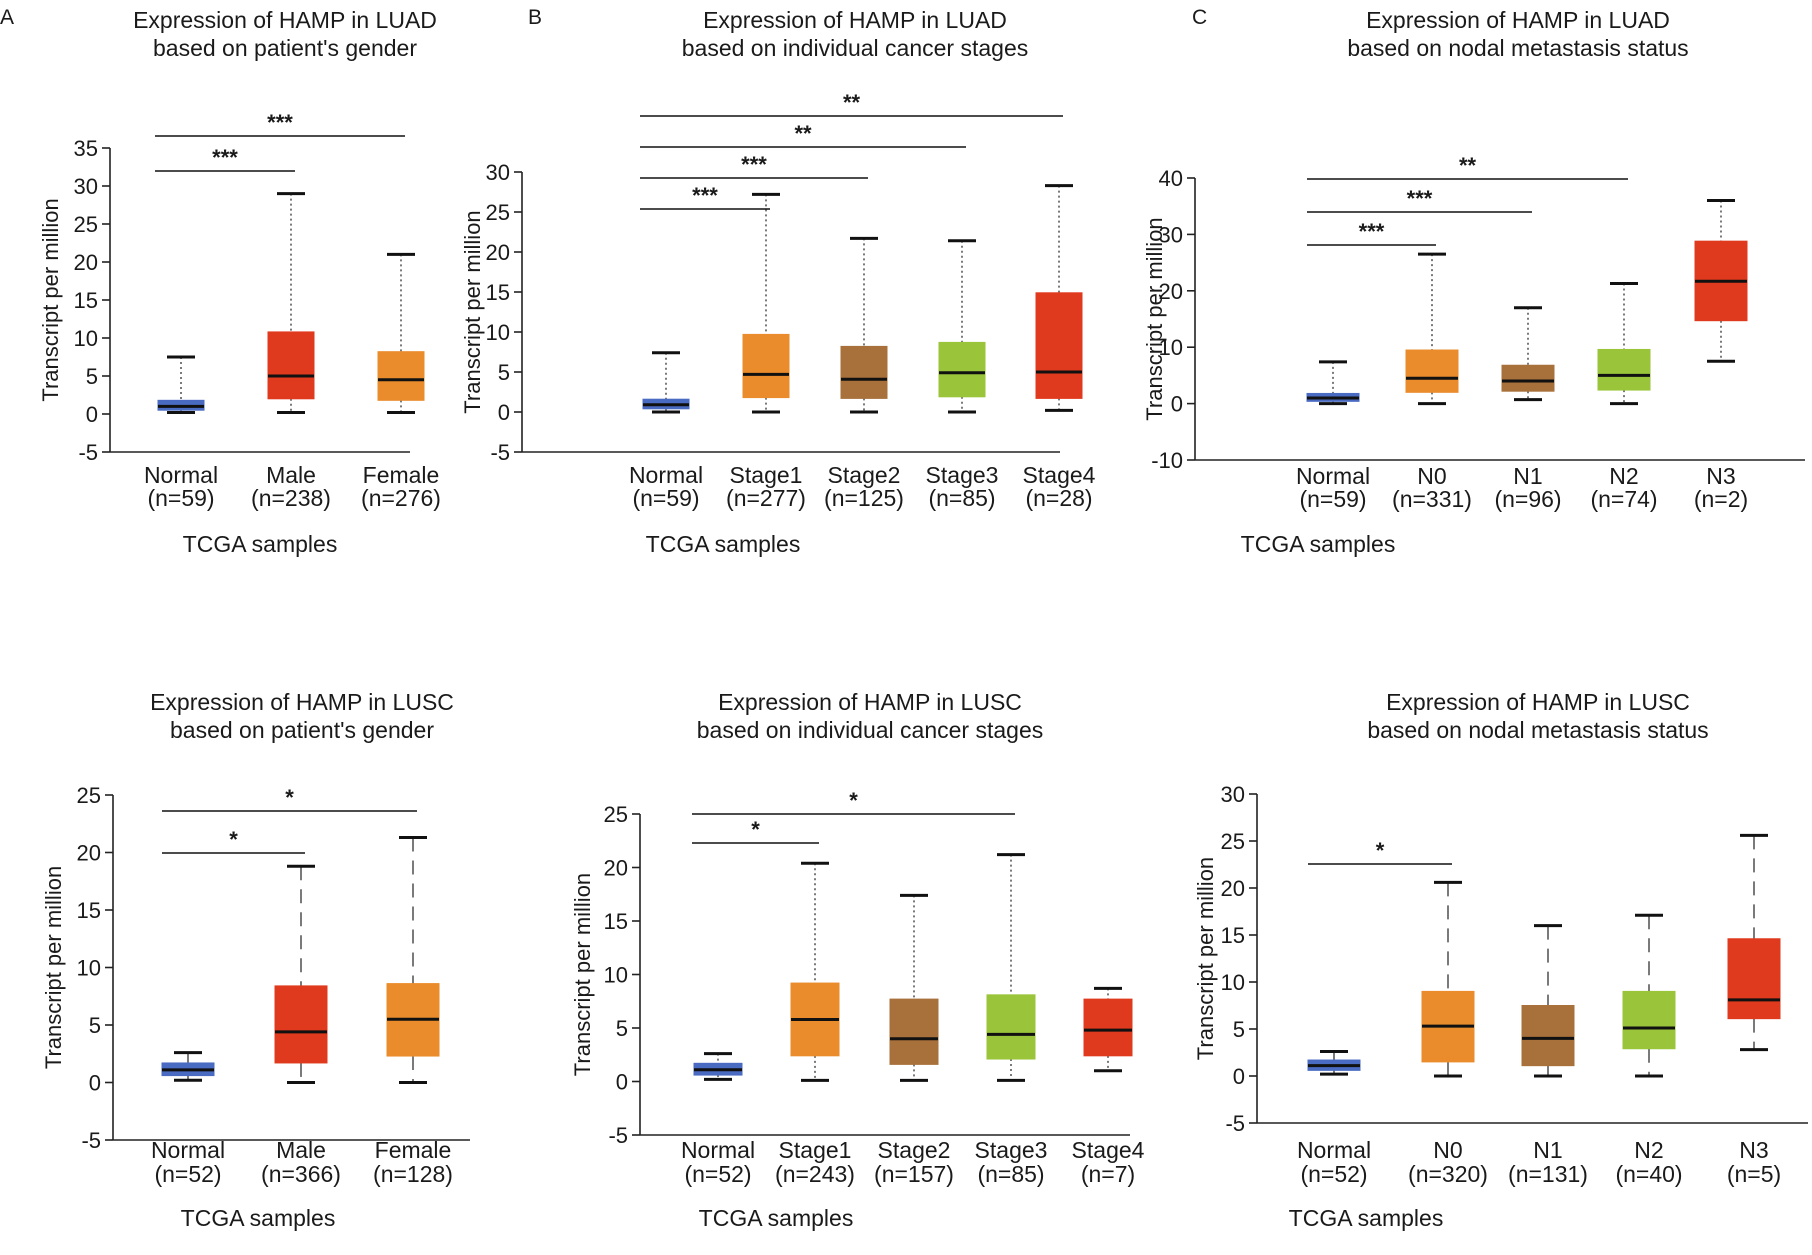 The width and height of the screenshot is (1812, 1255). Describe the element at coordinates (7, 17) in the screenshot. I see `panel-letter: A` at that location.